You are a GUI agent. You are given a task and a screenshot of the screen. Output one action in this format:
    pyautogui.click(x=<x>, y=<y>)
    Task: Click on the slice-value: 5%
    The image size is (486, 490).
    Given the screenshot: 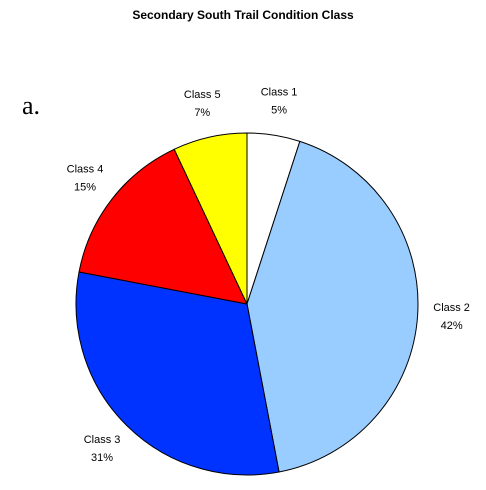 What is the action you would take?
    pyautogui.click(x=279, y=110)
    